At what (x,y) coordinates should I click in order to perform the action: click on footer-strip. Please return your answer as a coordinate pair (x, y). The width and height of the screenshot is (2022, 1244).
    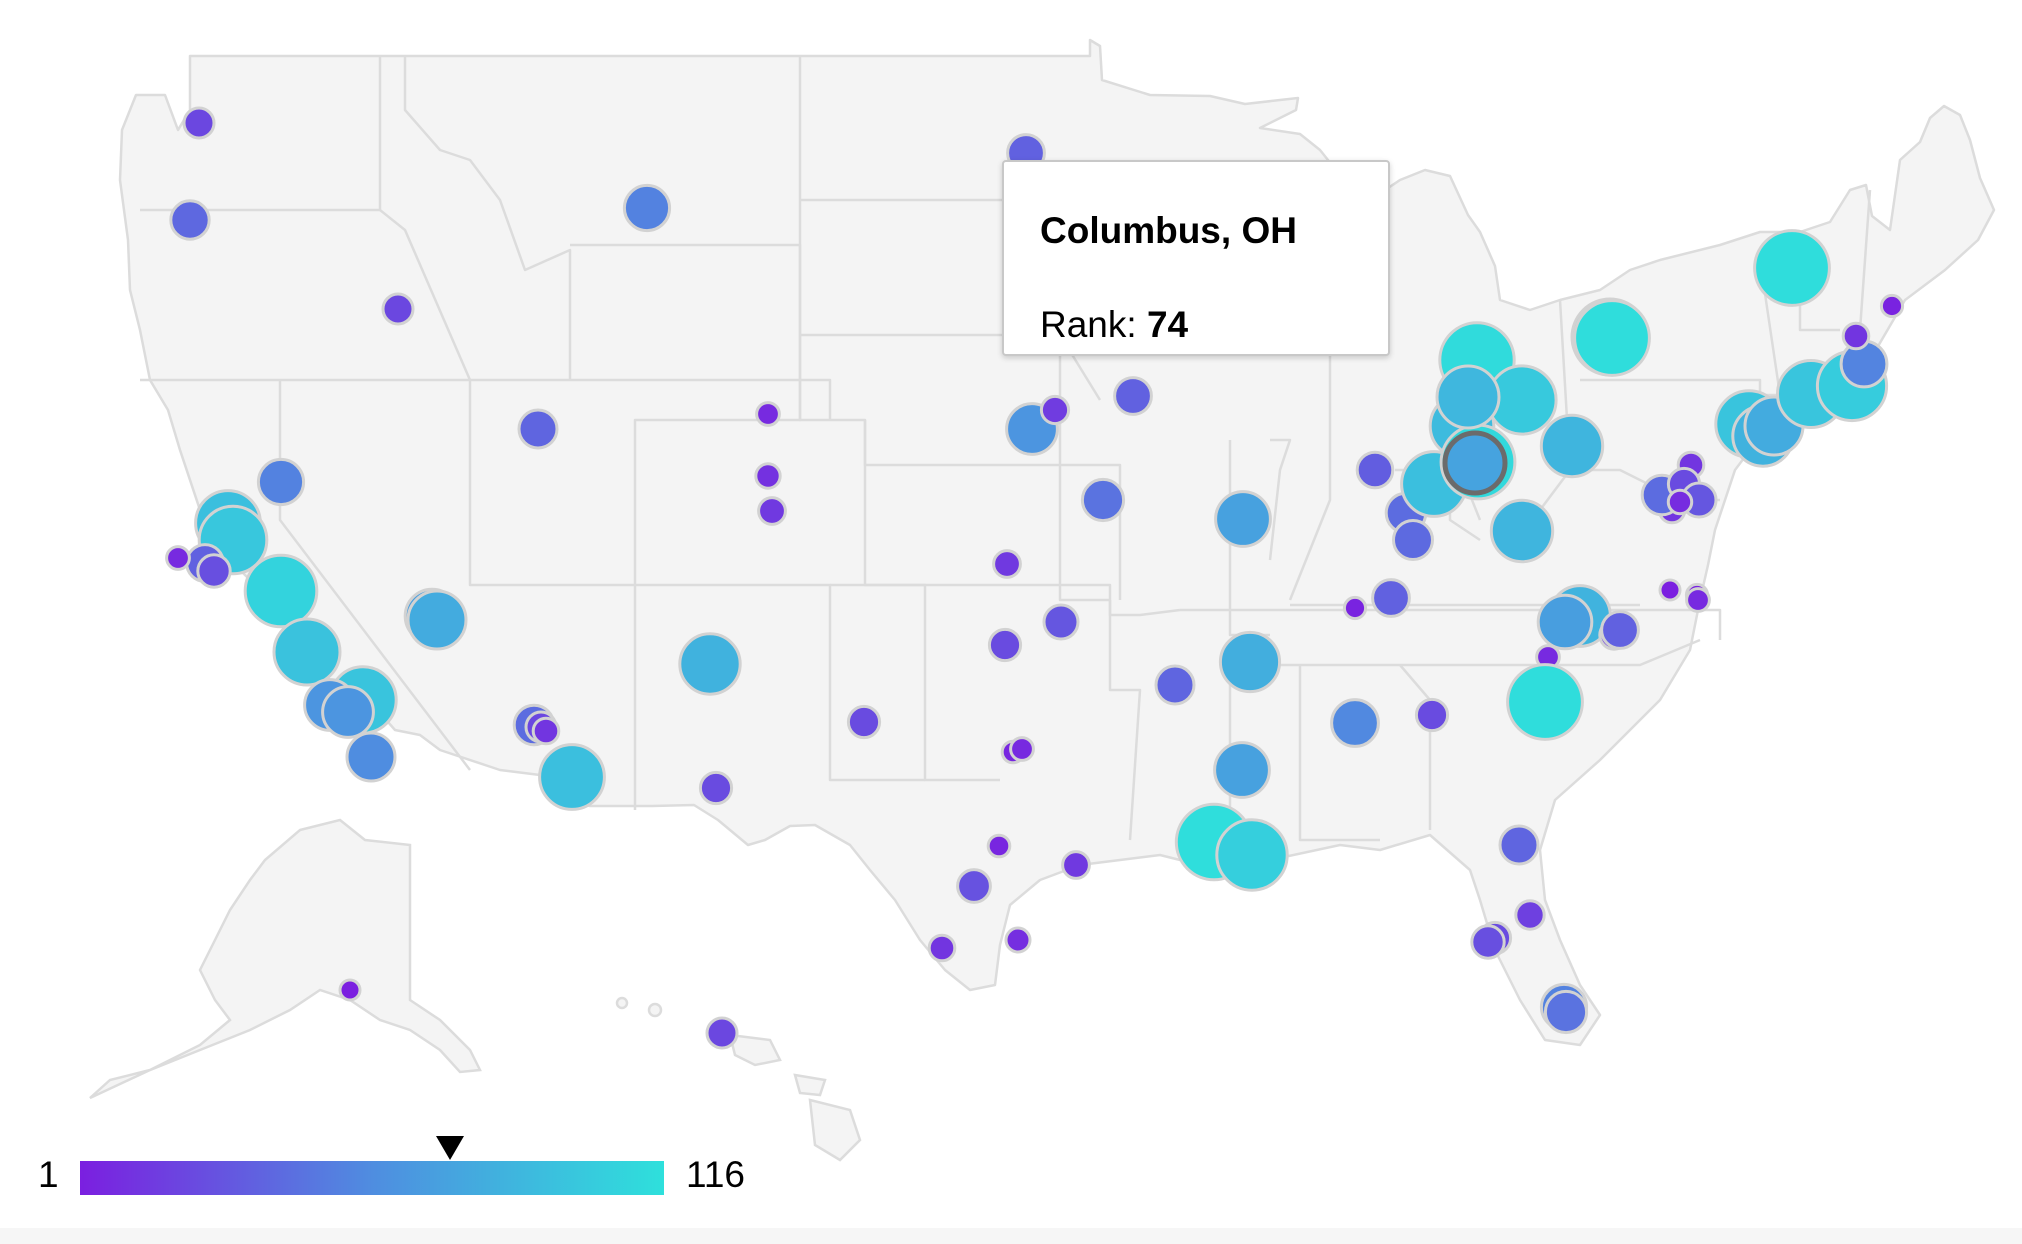
    Looking at the image, I should click on (1011, 1236).